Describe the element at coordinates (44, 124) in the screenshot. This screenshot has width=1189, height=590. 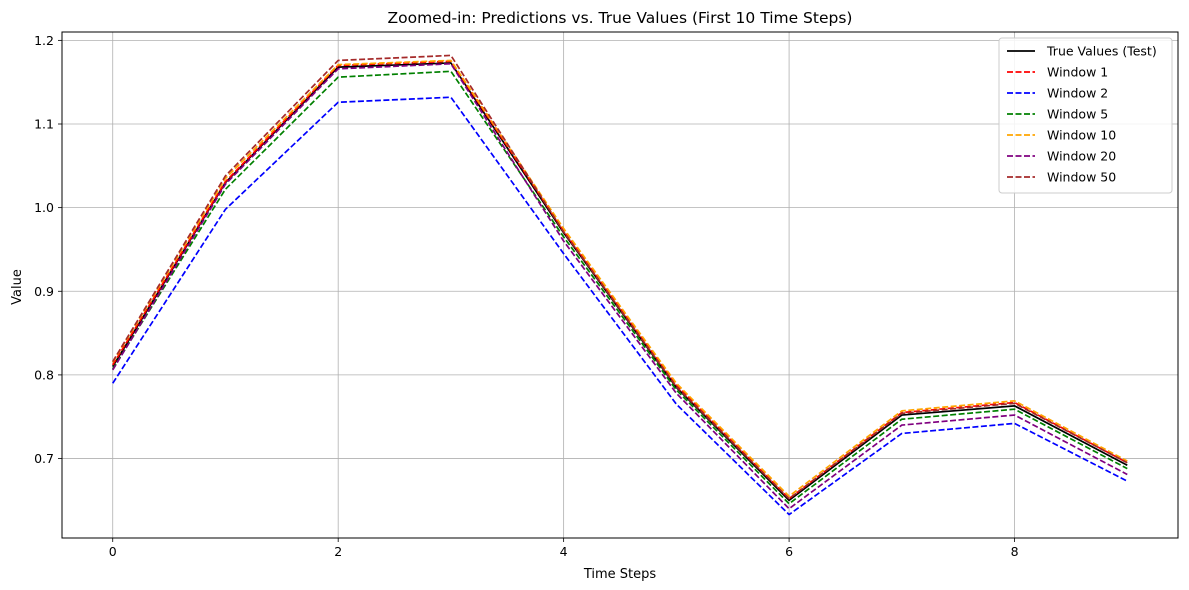
I see `y-tick-label: 1.1` at that location.